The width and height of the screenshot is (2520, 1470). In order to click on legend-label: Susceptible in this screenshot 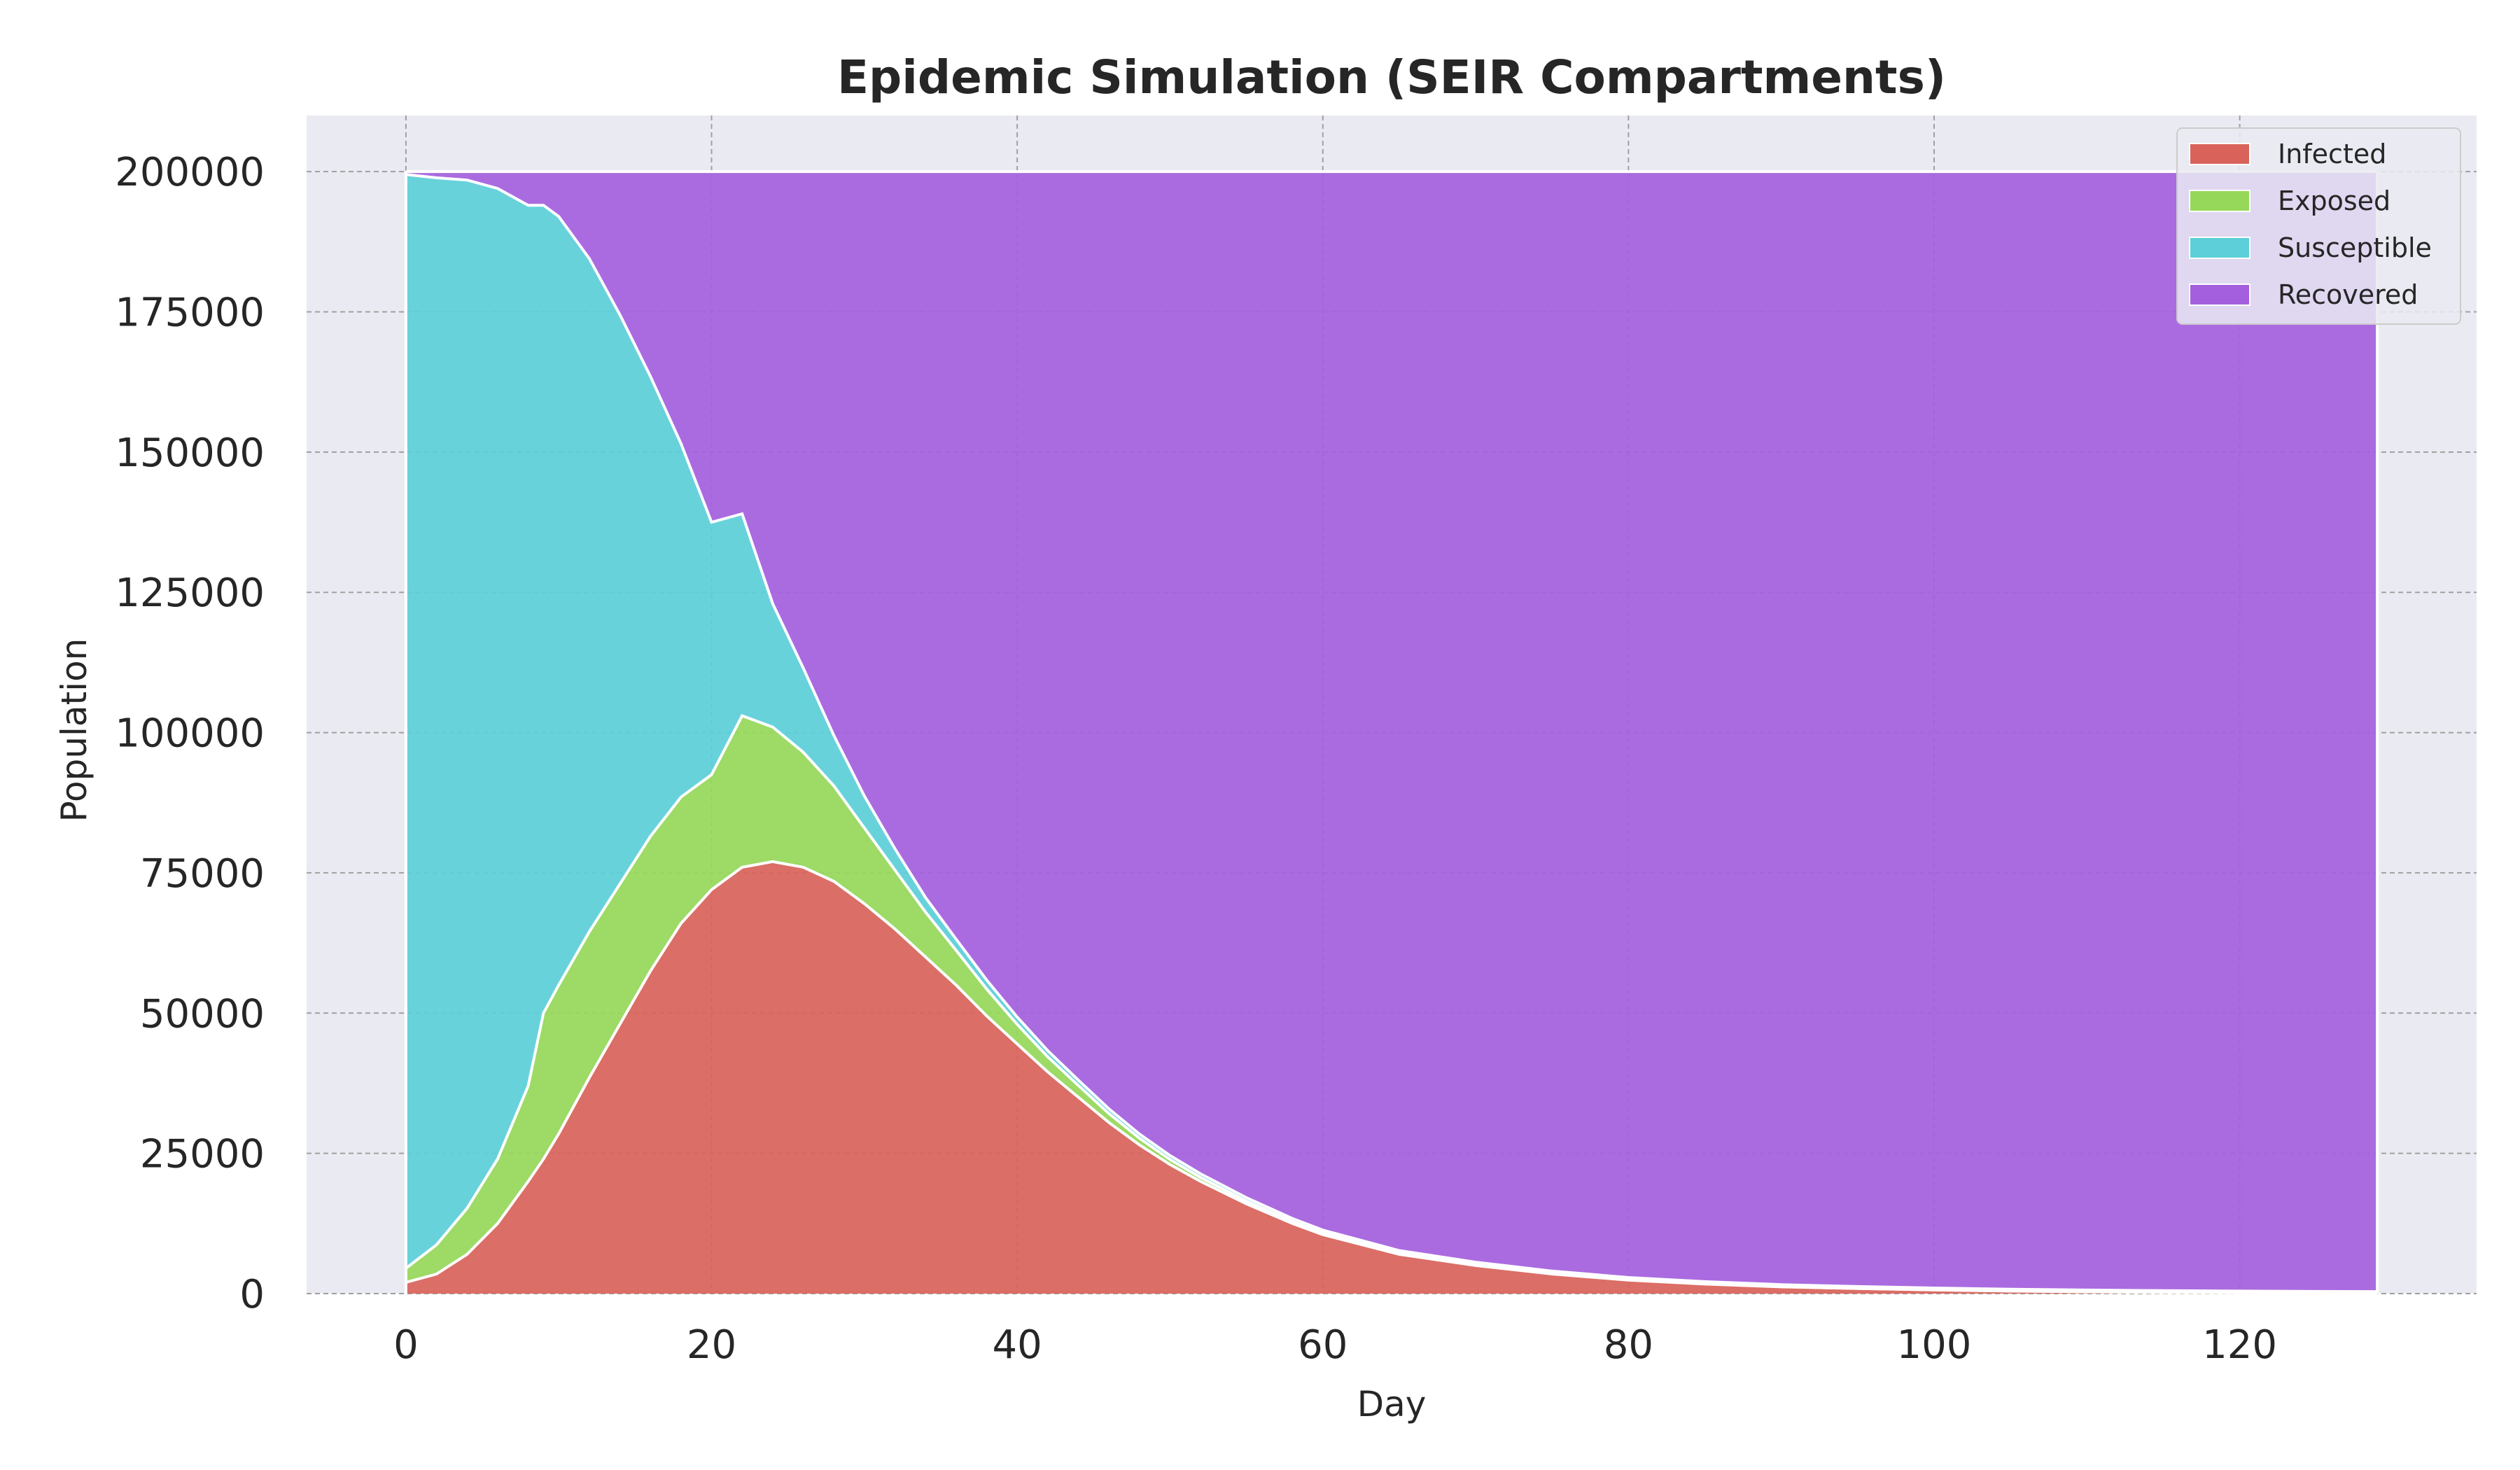, I will do `click(2355, 247)`.